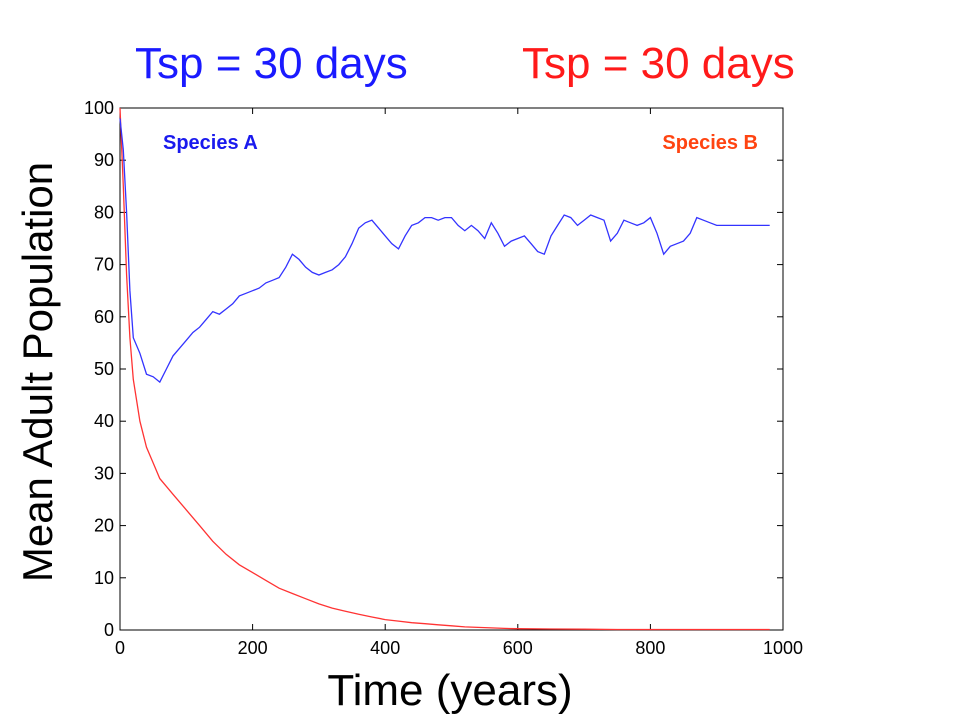 This screenshot has width=960, height=720. Describe the element at coordinates (104, 265) in the screenshot. I see `y-tick-label: 70` at that location.